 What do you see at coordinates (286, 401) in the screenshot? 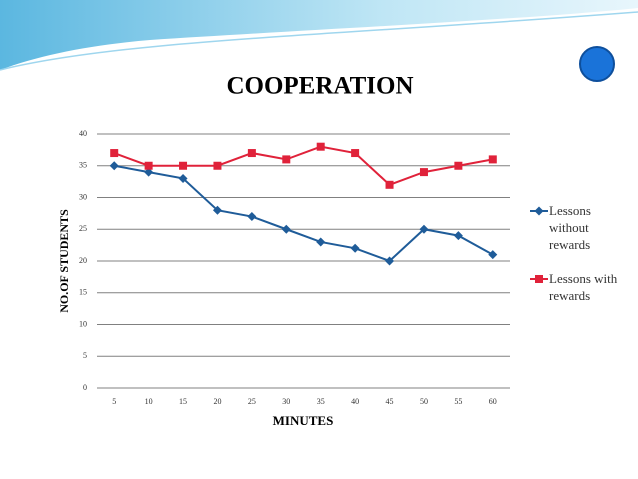
I see `x-tick-label: 30` at bounding box center [286, 401].